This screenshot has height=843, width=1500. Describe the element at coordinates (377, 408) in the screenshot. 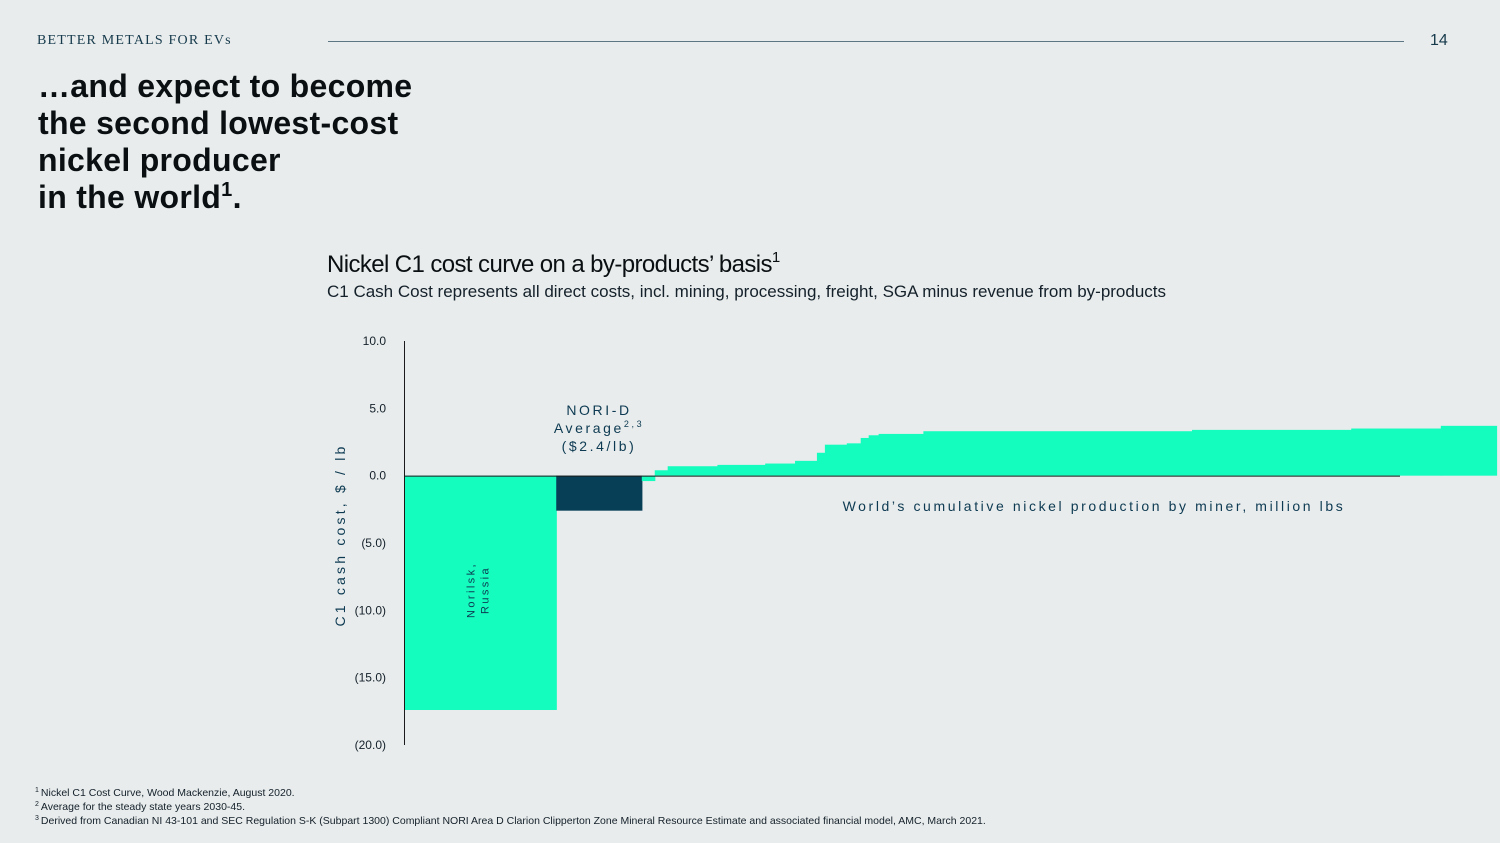

I see `y-tick-label: 5.0` at that location.